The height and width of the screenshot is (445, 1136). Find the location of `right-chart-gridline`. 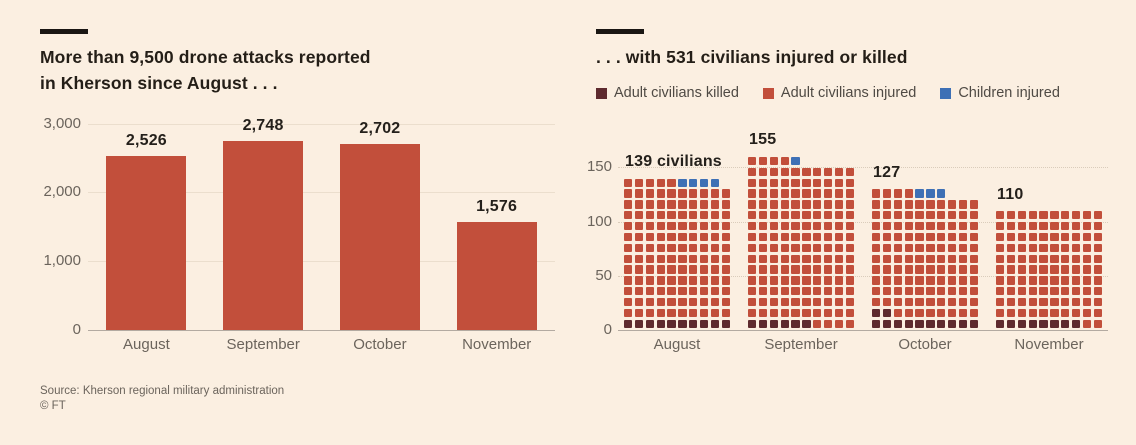

right-chart-gridline is located at coordinates (863, 222).